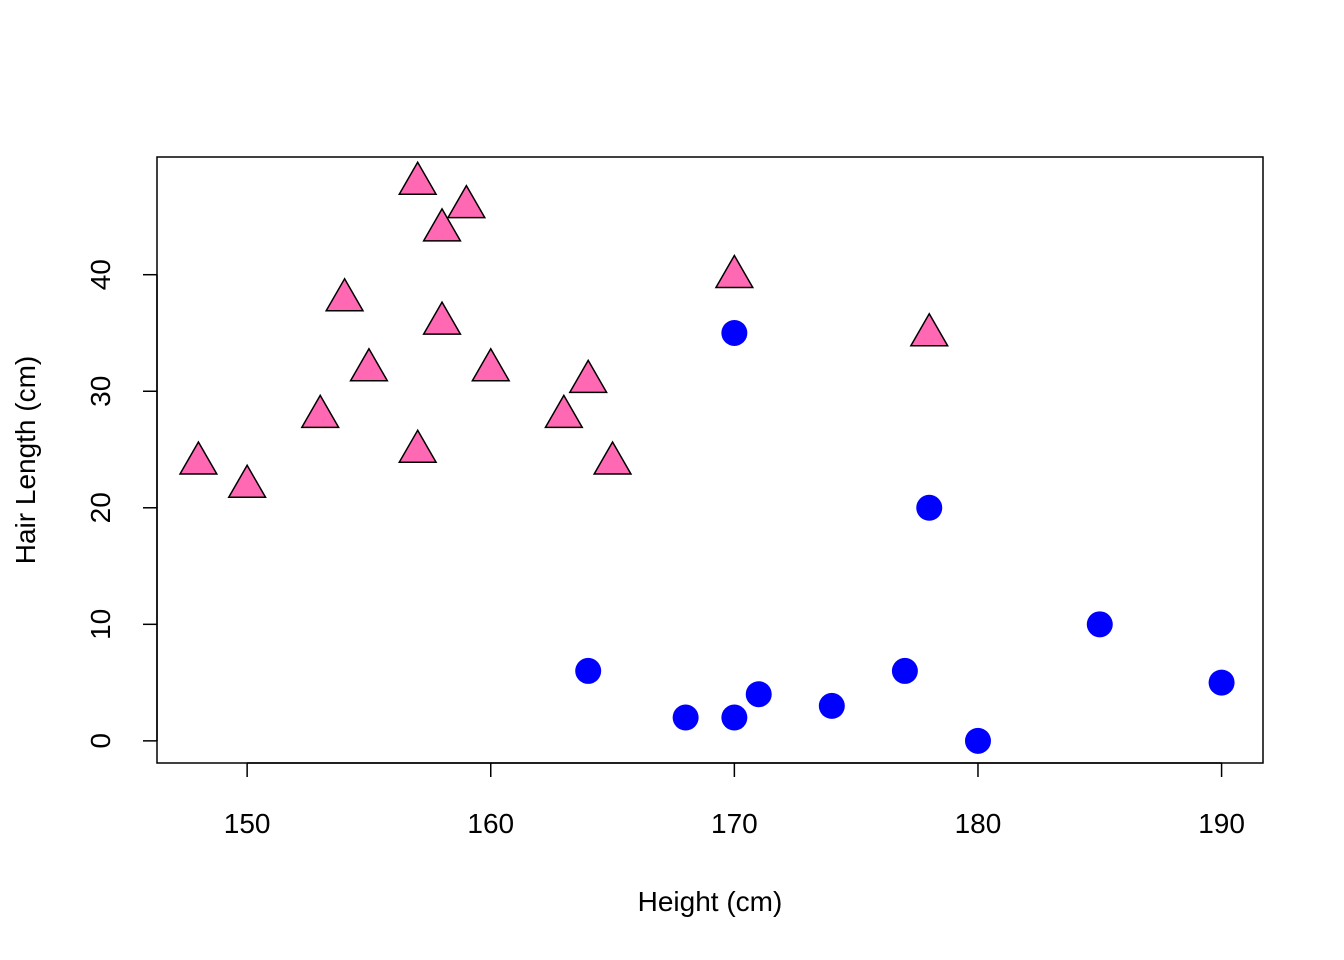  I want to click on y-tick-label: 0, so click(100, 741).